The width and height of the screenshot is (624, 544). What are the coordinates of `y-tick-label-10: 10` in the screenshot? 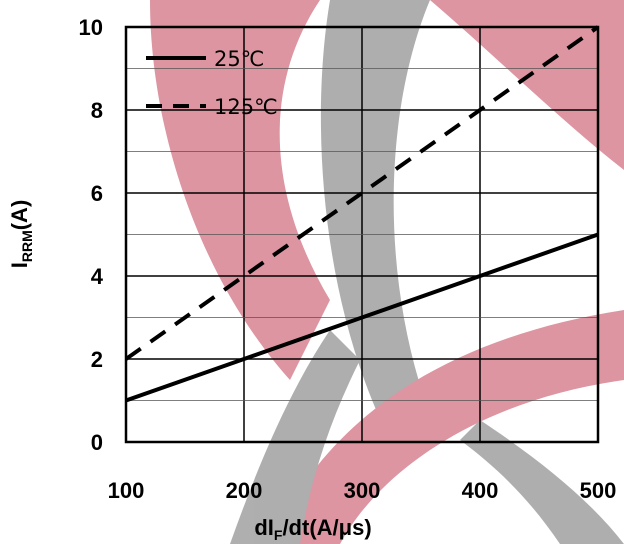 It's located at (91, 27).